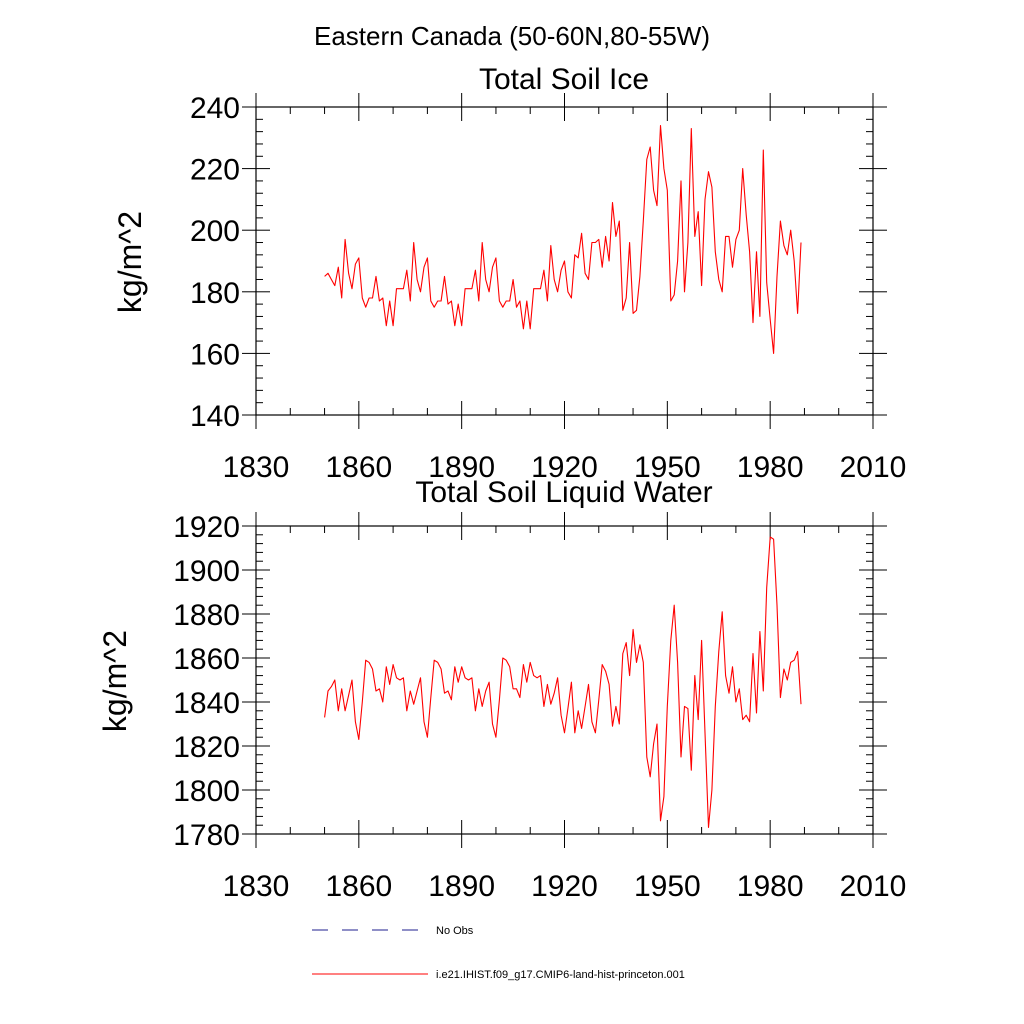 The height and width of the screenshot is (1024, 1024). Describe the element at coordinates (206, 615) in the screenshot. I see `soil-liquid-water-y-tick-label: 1880` at that location.